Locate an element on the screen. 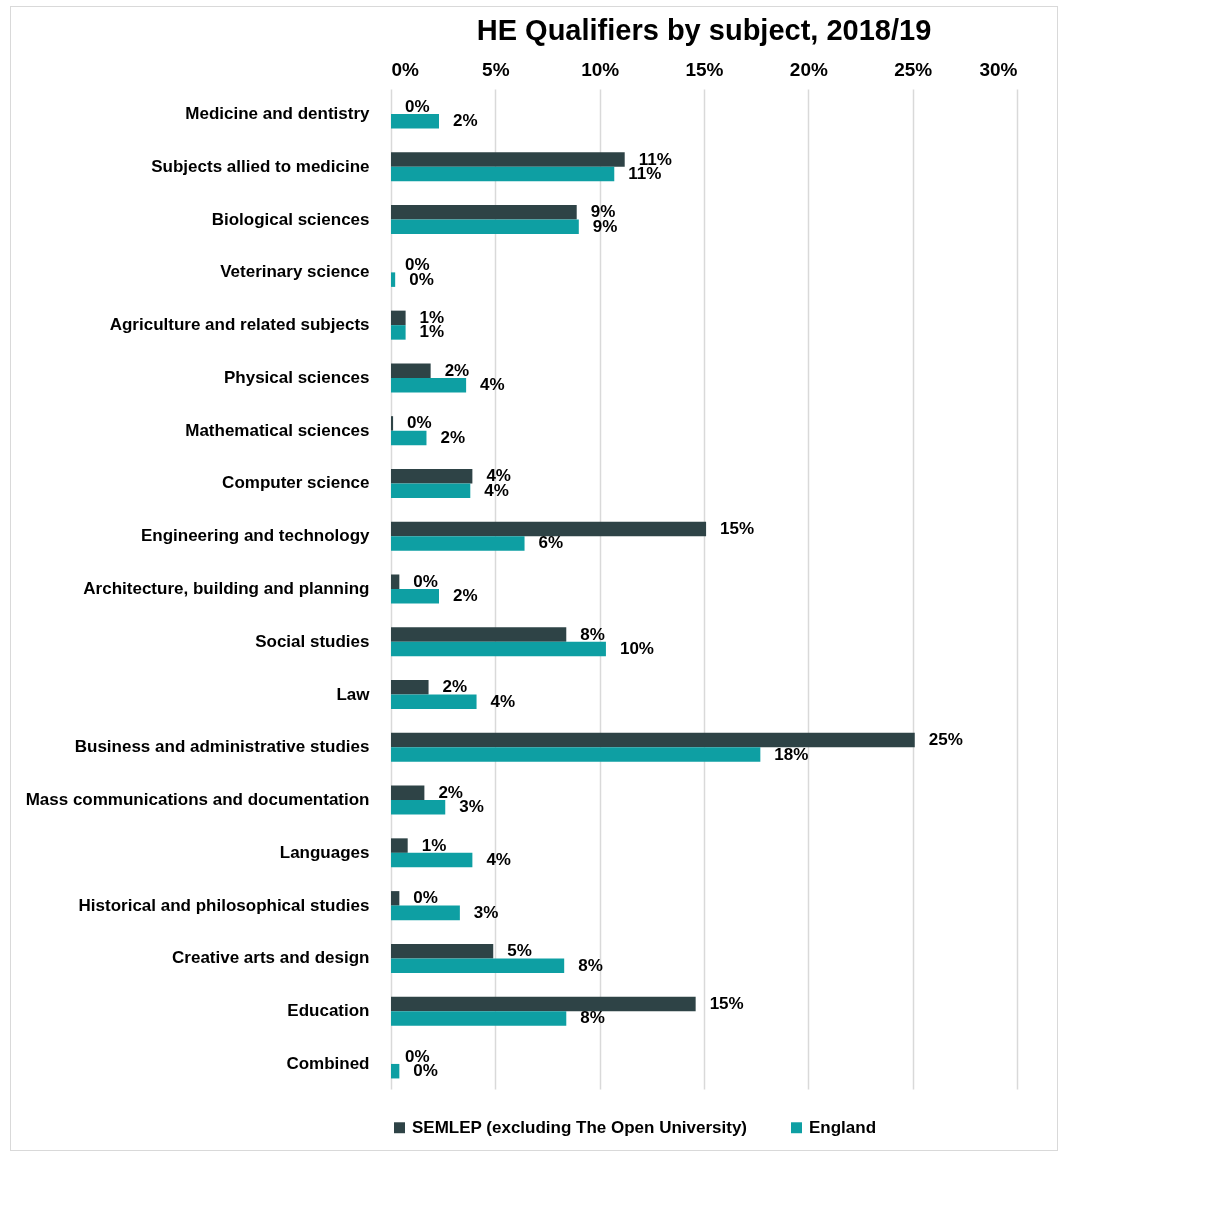  x-tick-label: 30% is located at coordinates (998, 69).